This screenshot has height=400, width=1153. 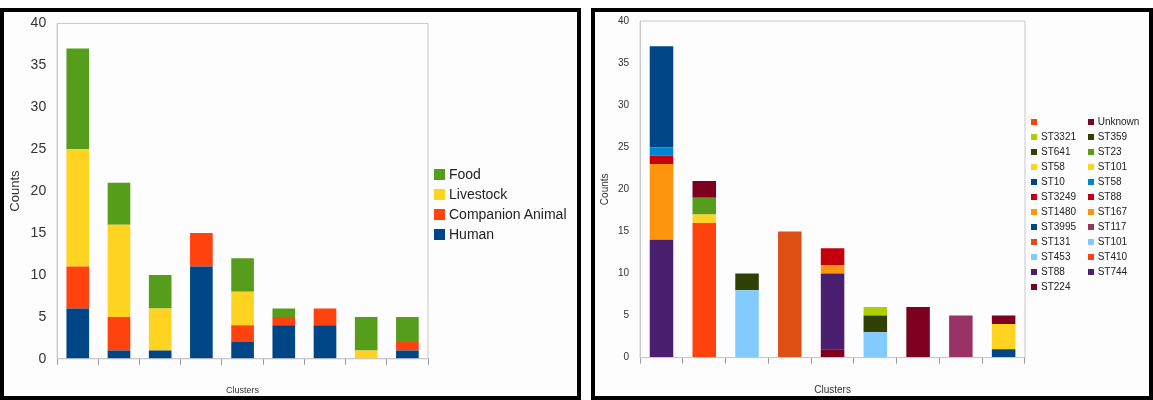 What do you see at coordinates (1059, 211) in the screenshot?
I see `legend-label: ST1480` at bounding box center [1059, 211].